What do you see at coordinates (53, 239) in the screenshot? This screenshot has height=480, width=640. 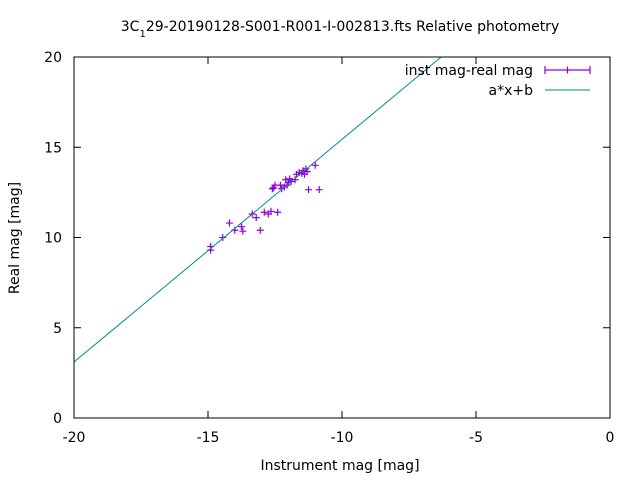 I see `y-tick-label: 10` at bounding box center [53, 239].